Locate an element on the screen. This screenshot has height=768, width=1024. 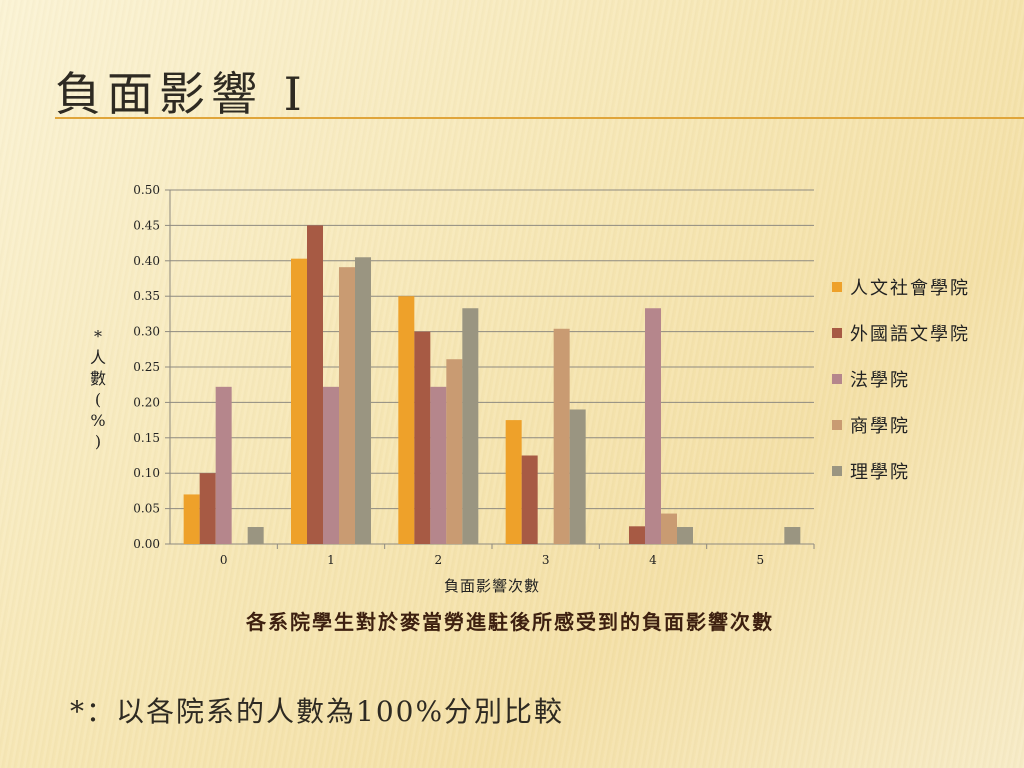
y-axis-label: * 人數(%) is located at coordinates (98, 389).